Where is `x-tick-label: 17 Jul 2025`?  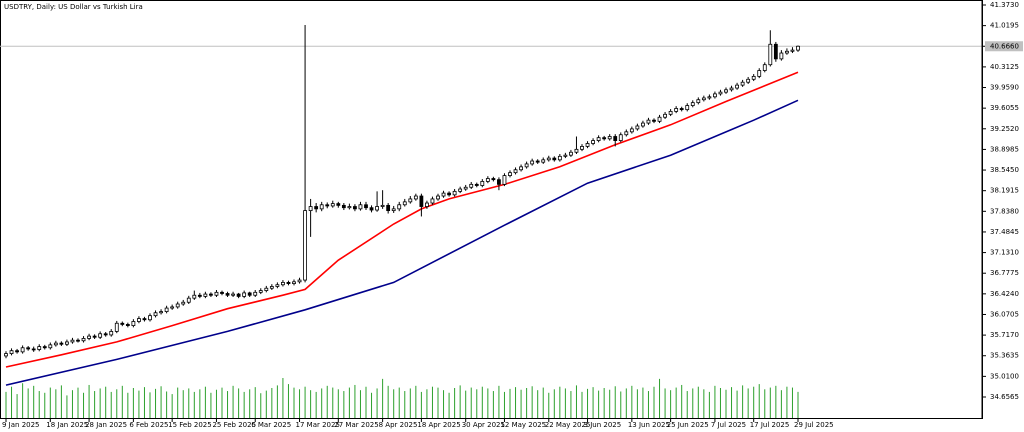 x-tick-label: 17 Jul 2025 is located at coordinates (770, 425).